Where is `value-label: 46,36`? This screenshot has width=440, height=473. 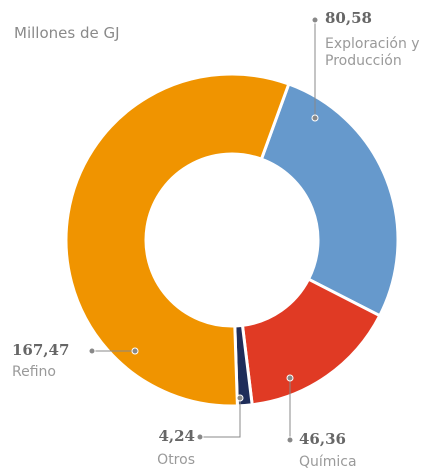 value-label: 46,36 is located at coordinates (322, 439).